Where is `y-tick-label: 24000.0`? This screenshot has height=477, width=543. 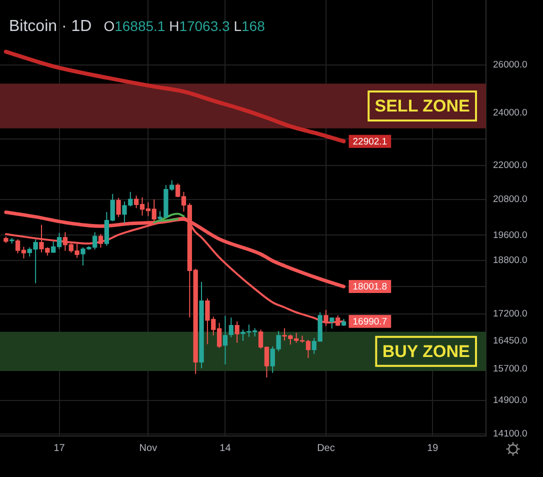
y-tick-label: 24000.0 is located at coordinates (510, 113).